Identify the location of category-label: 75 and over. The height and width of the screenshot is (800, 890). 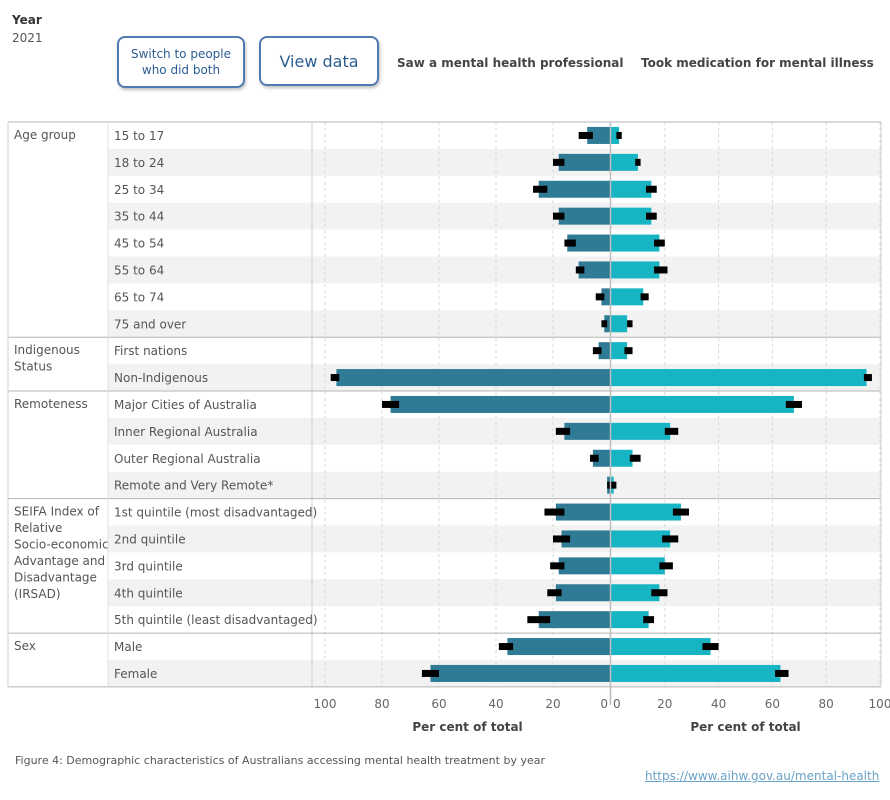
(150, 324).